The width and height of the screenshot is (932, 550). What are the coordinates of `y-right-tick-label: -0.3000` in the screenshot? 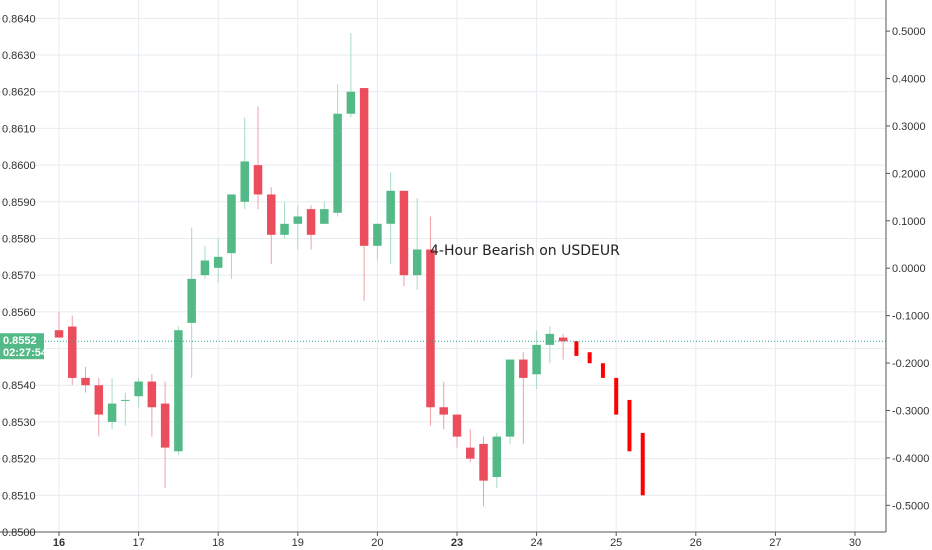 It's located at (910, 411).